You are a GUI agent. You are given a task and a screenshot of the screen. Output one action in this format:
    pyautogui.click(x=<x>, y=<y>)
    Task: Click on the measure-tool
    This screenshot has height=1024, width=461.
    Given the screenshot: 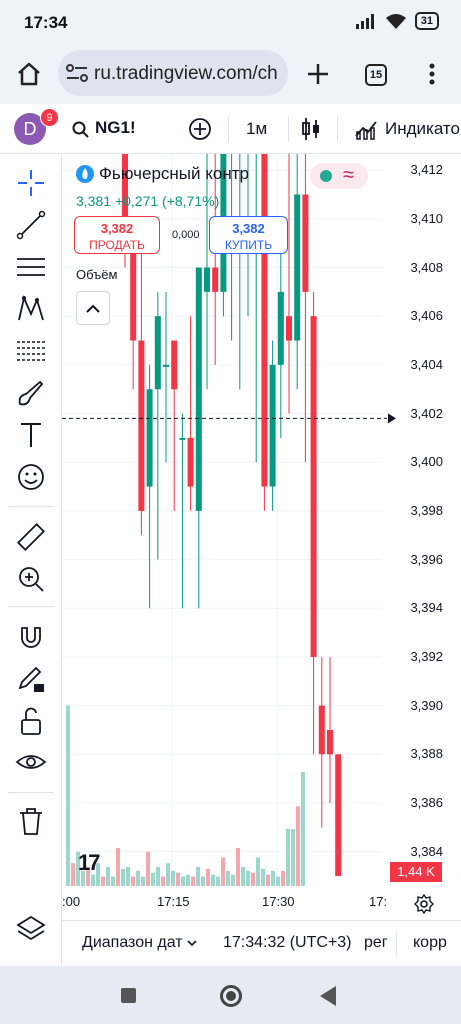 What is the action you would take?
    pyautogui.click(x=31, y=537)
    